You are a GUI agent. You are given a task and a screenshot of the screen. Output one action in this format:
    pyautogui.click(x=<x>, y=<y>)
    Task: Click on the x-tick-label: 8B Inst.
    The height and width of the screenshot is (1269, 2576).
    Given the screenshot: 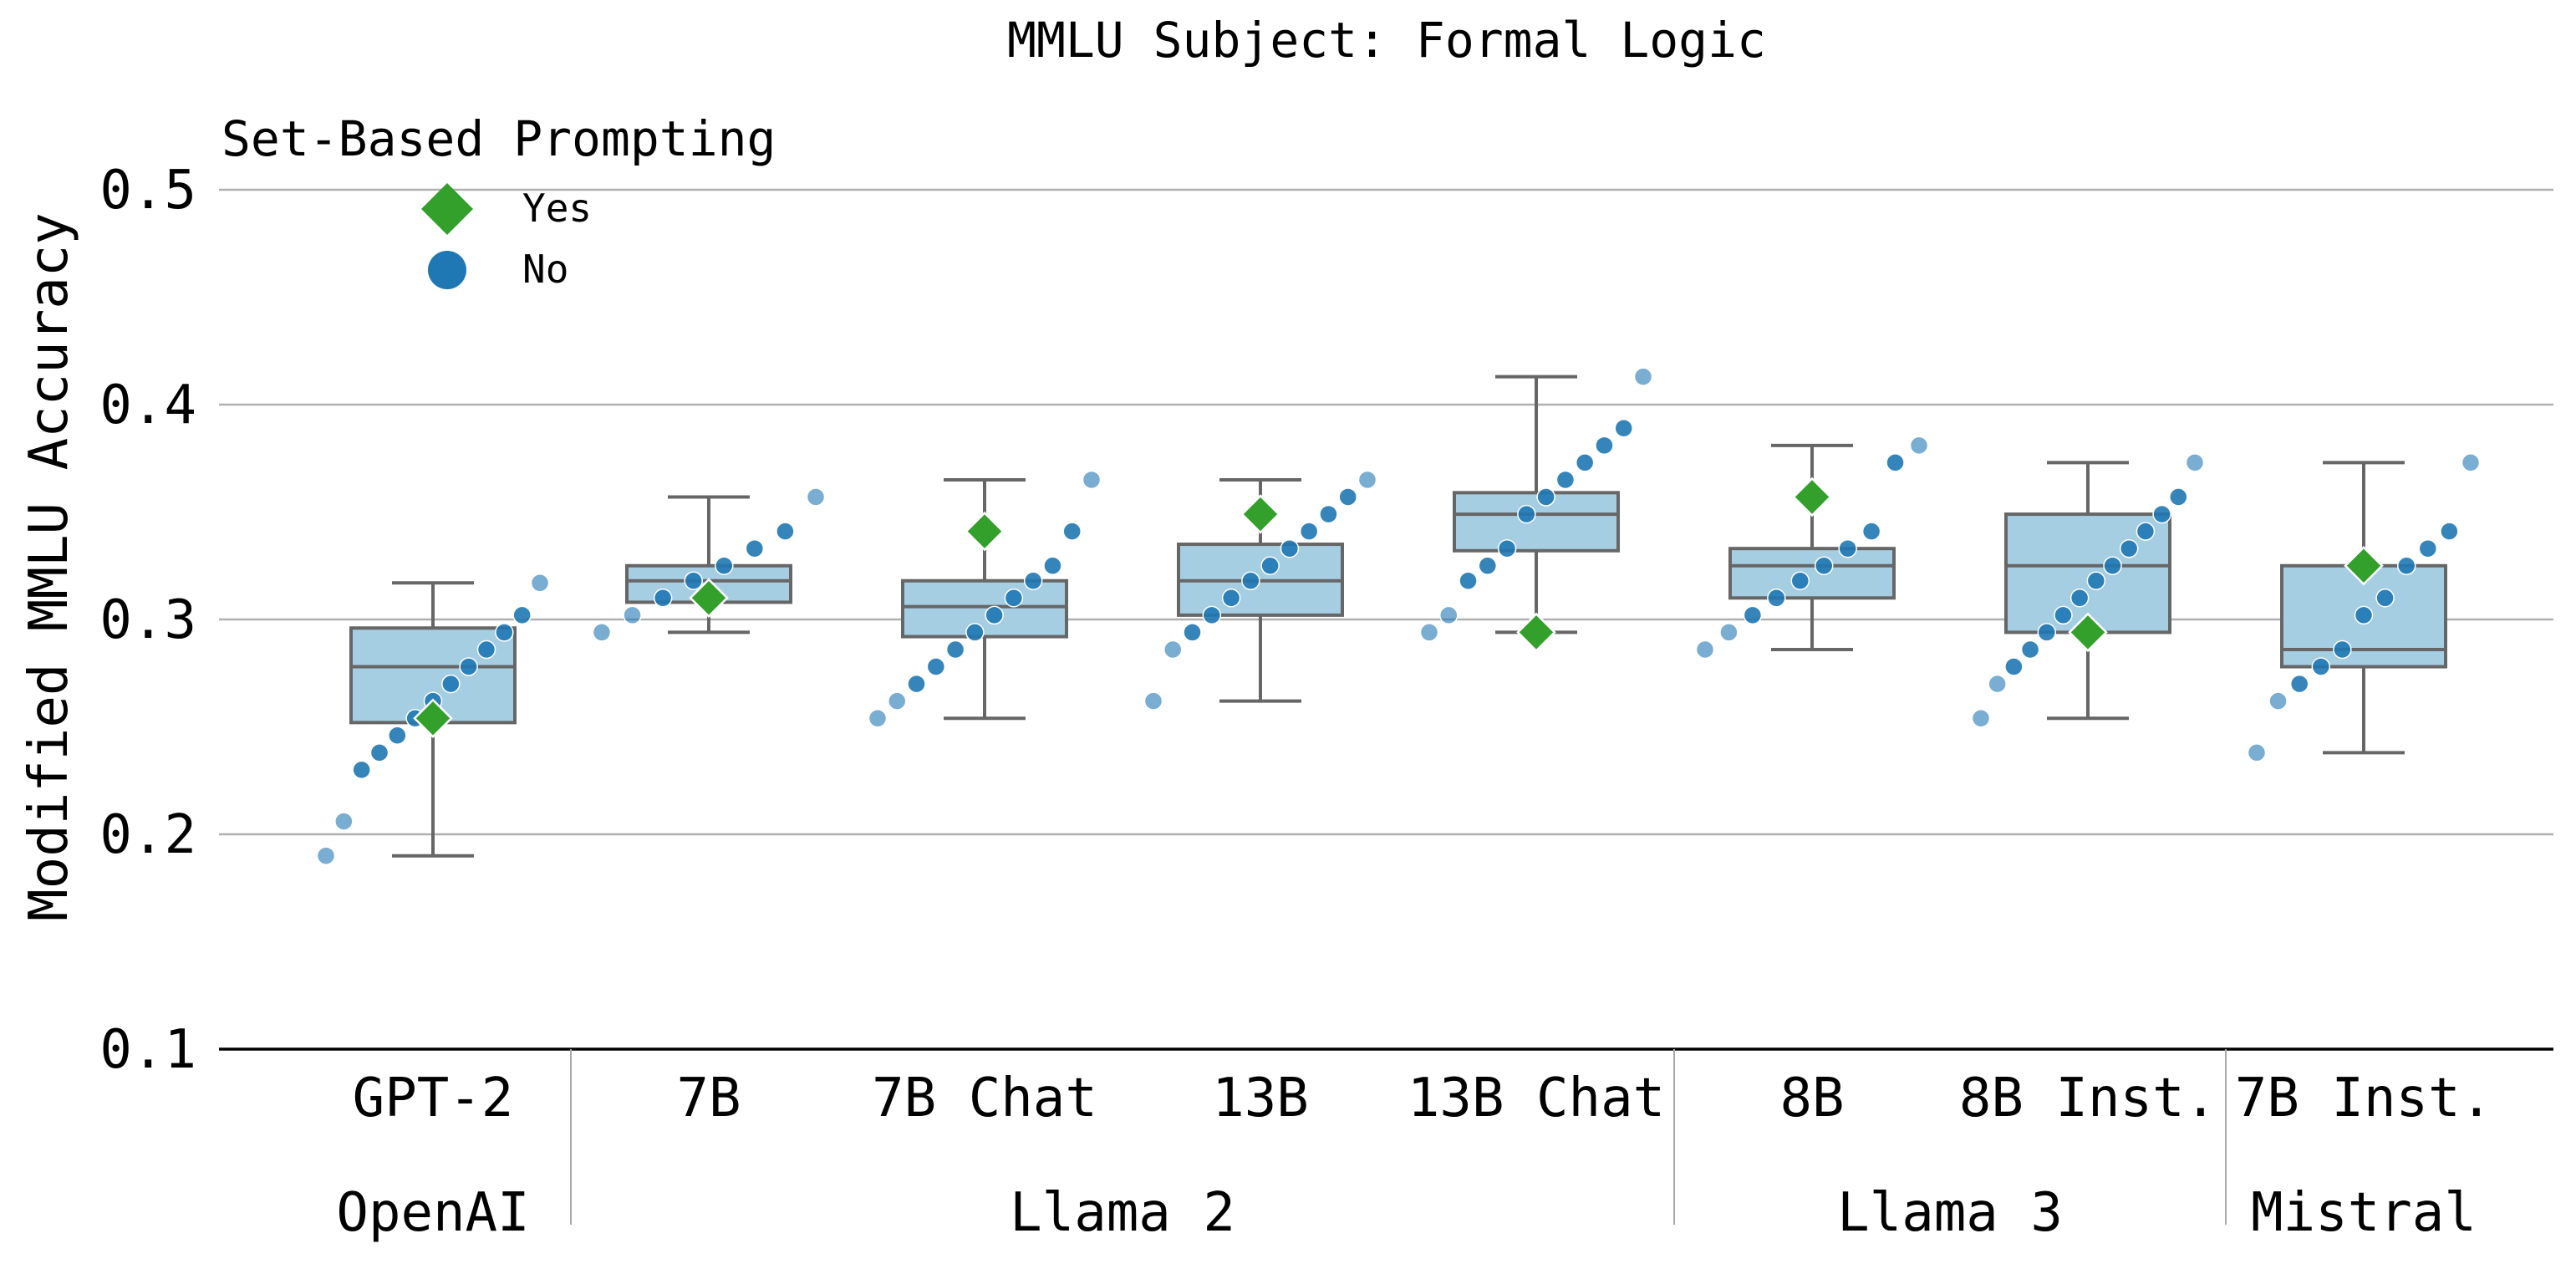 What is the action you would take?
    pyautogui.click(x=2088, y=1098)
    